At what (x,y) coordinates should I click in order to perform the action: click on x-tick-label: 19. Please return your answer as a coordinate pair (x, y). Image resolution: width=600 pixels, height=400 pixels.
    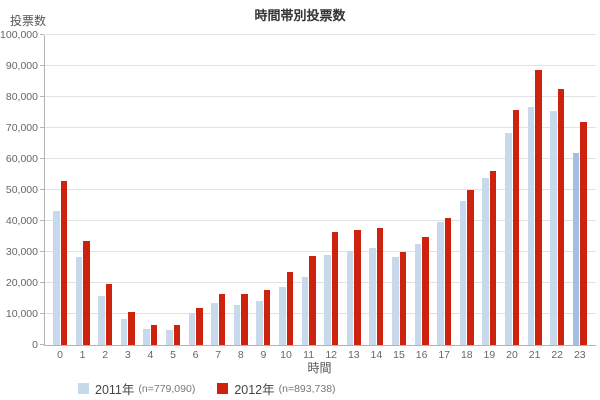
    Looking at the image, I should click on (489, 355).